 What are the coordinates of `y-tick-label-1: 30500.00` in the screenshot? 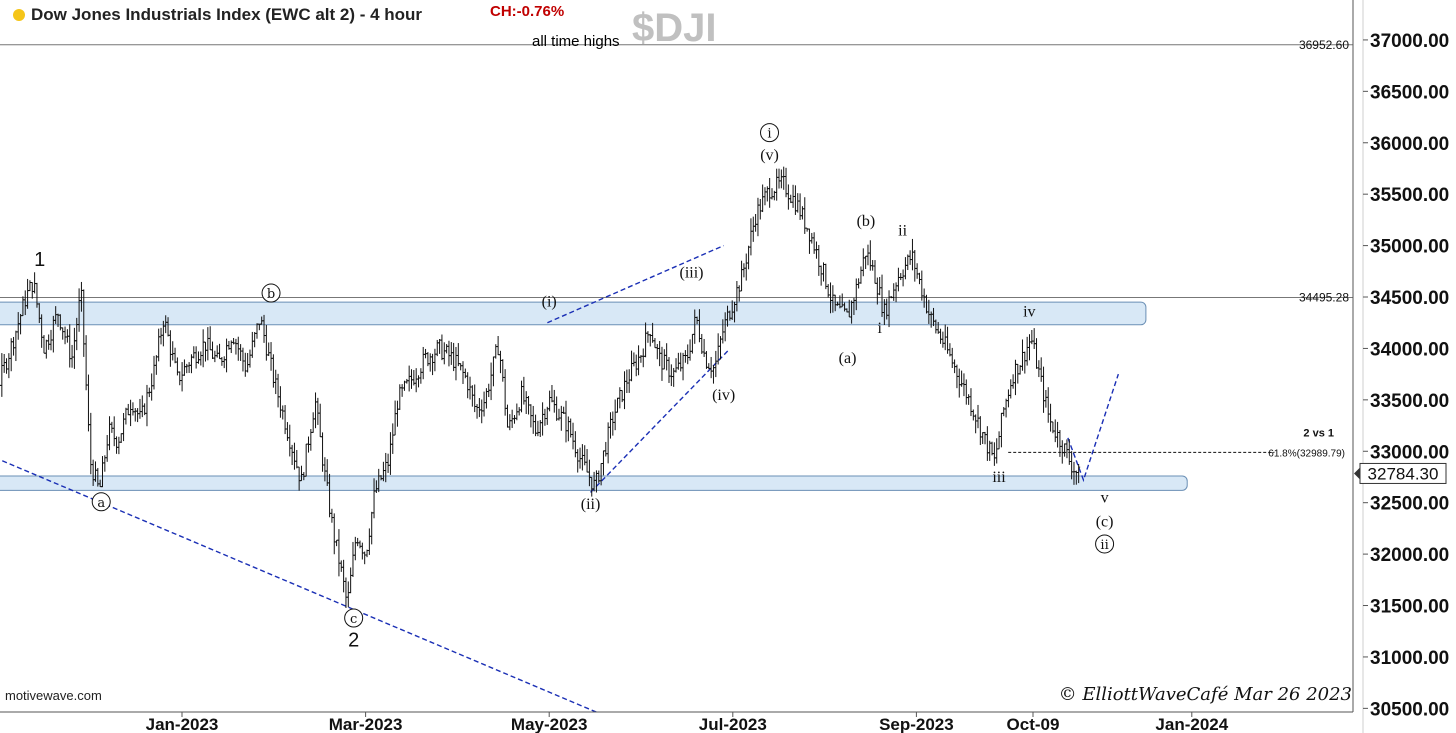 It's located at (1409, 709).